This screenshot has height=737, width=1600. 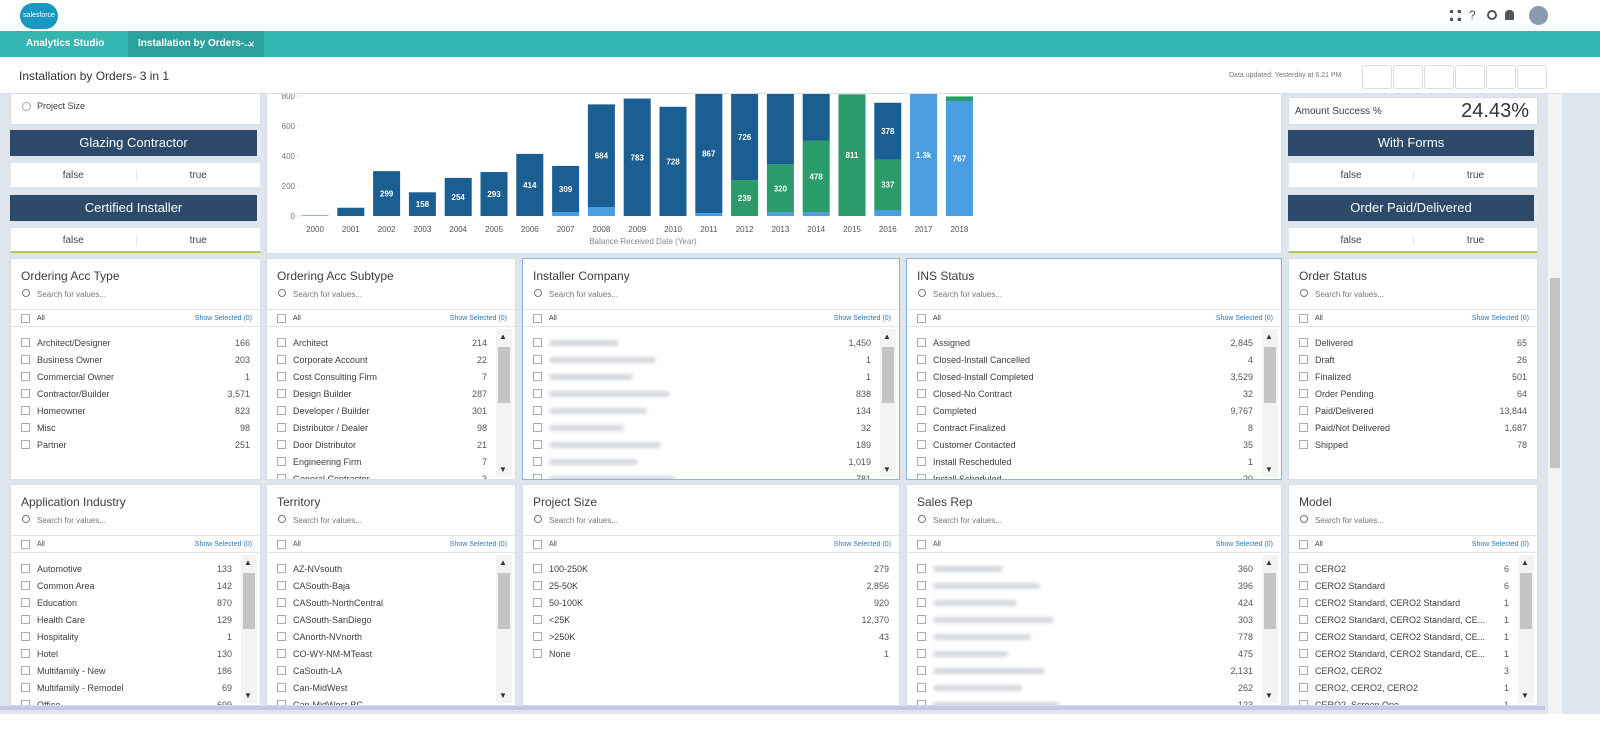 What do you see at coordinates (391, 654) in the screenshot?
I see `list-item: CO-WY-NM-MTeast` at bounding box center [391, 654].